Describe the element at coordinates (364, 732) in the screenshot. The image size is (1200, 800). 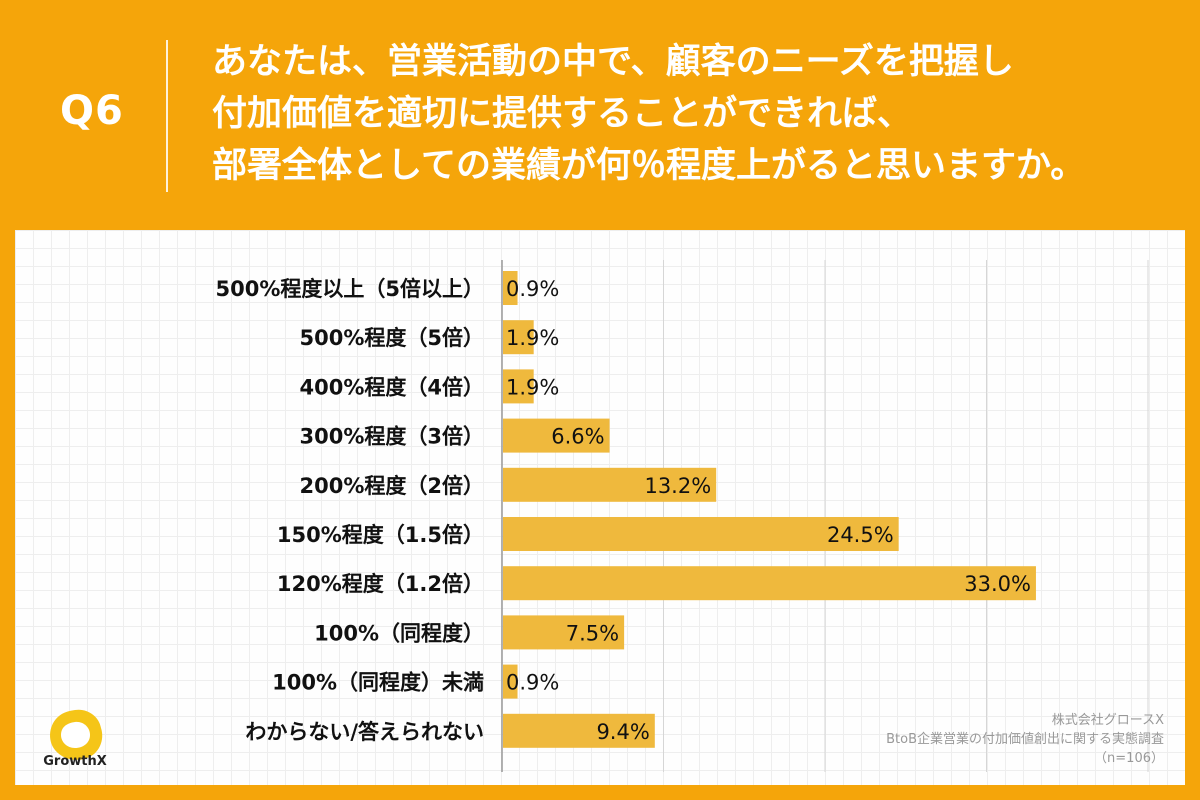
I see `category-label-10: わからない/答えられない` at that location.